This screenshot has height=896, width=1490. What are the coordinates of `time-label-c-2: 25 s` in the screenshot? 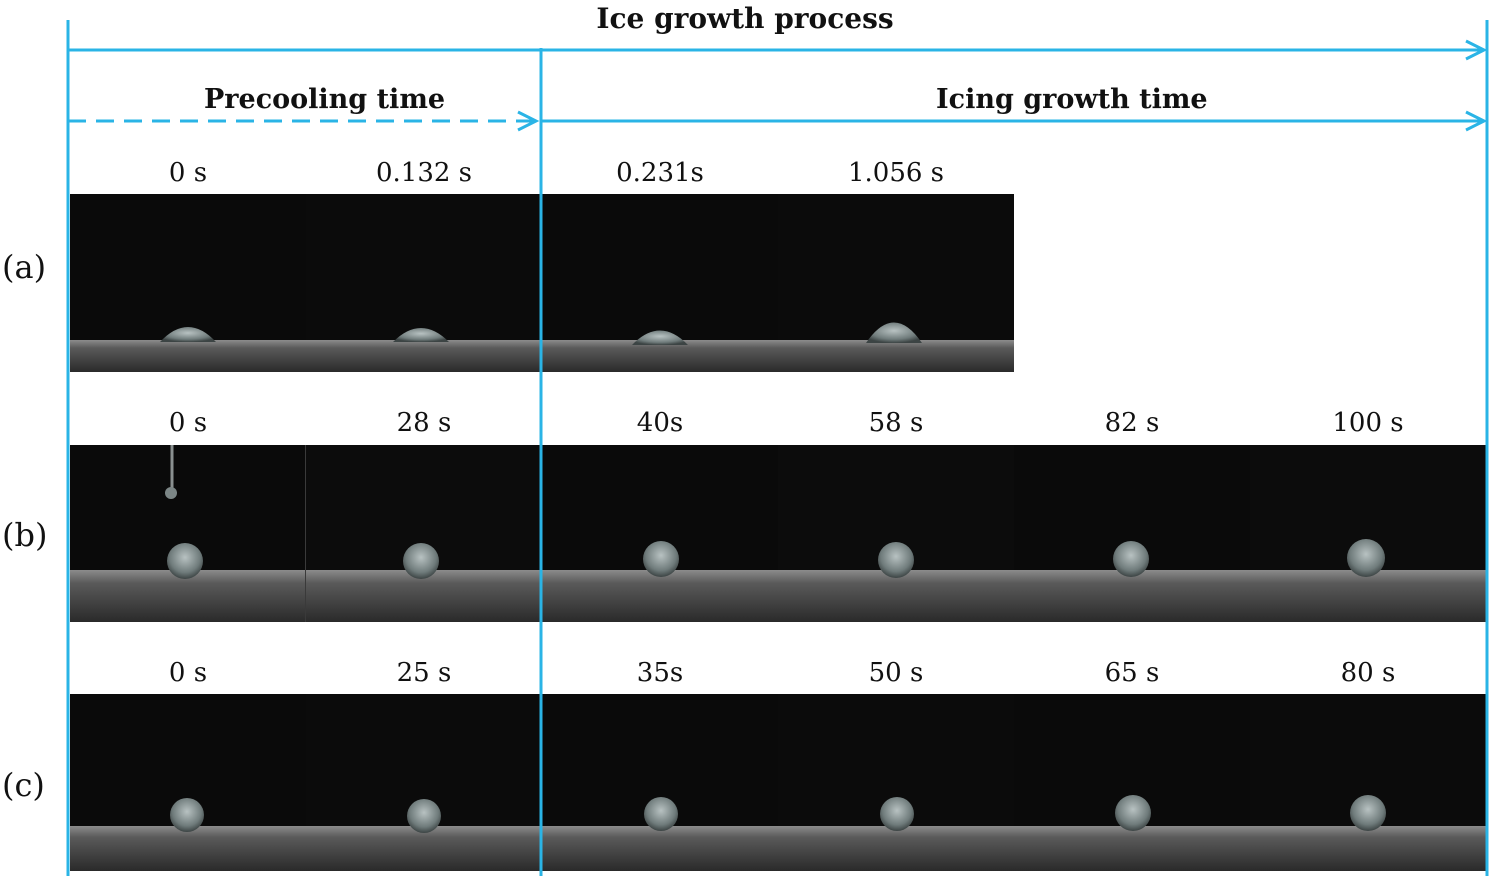 It's located at (424, 673).